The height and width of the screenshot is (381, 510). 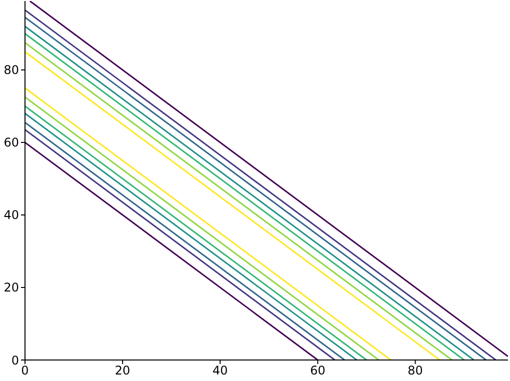 What do you see at coordinates (11, 143) in the screenshot?
I see `y-tick-label: 60` at bounding box center [11, 143].